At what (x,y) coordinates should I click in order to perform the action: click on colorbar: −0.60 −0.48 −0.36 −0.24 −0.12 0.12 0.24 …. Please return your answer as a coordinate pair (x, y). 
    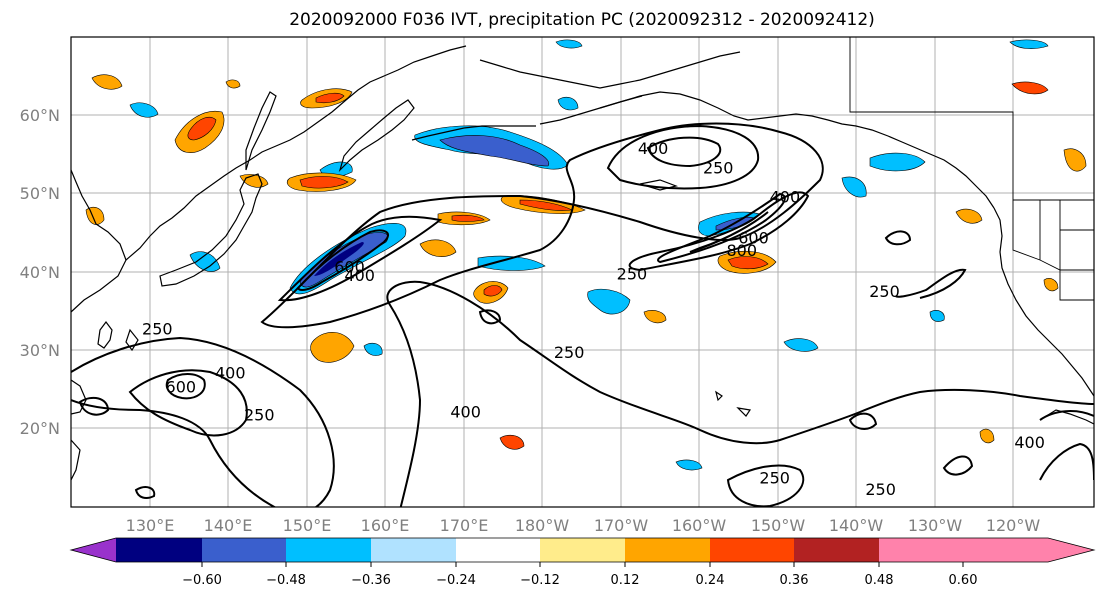
    Looking at the image, I should click on (582, 562).